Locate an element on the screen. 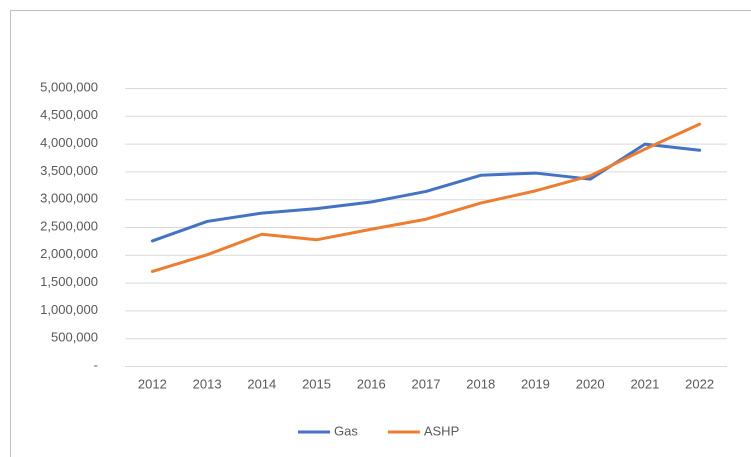  y-tick-label: 5,000,000 is located at coordinates (69, 86).